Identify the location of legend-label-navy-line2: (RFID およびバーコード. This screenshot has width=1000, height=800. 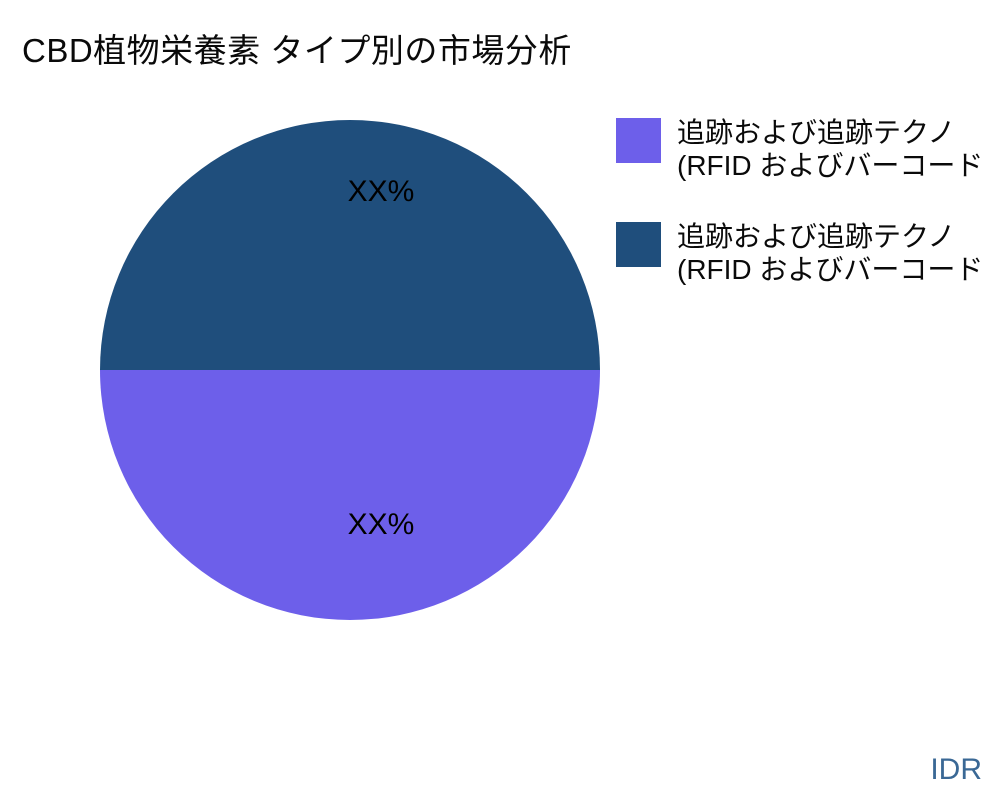
(830, 269).